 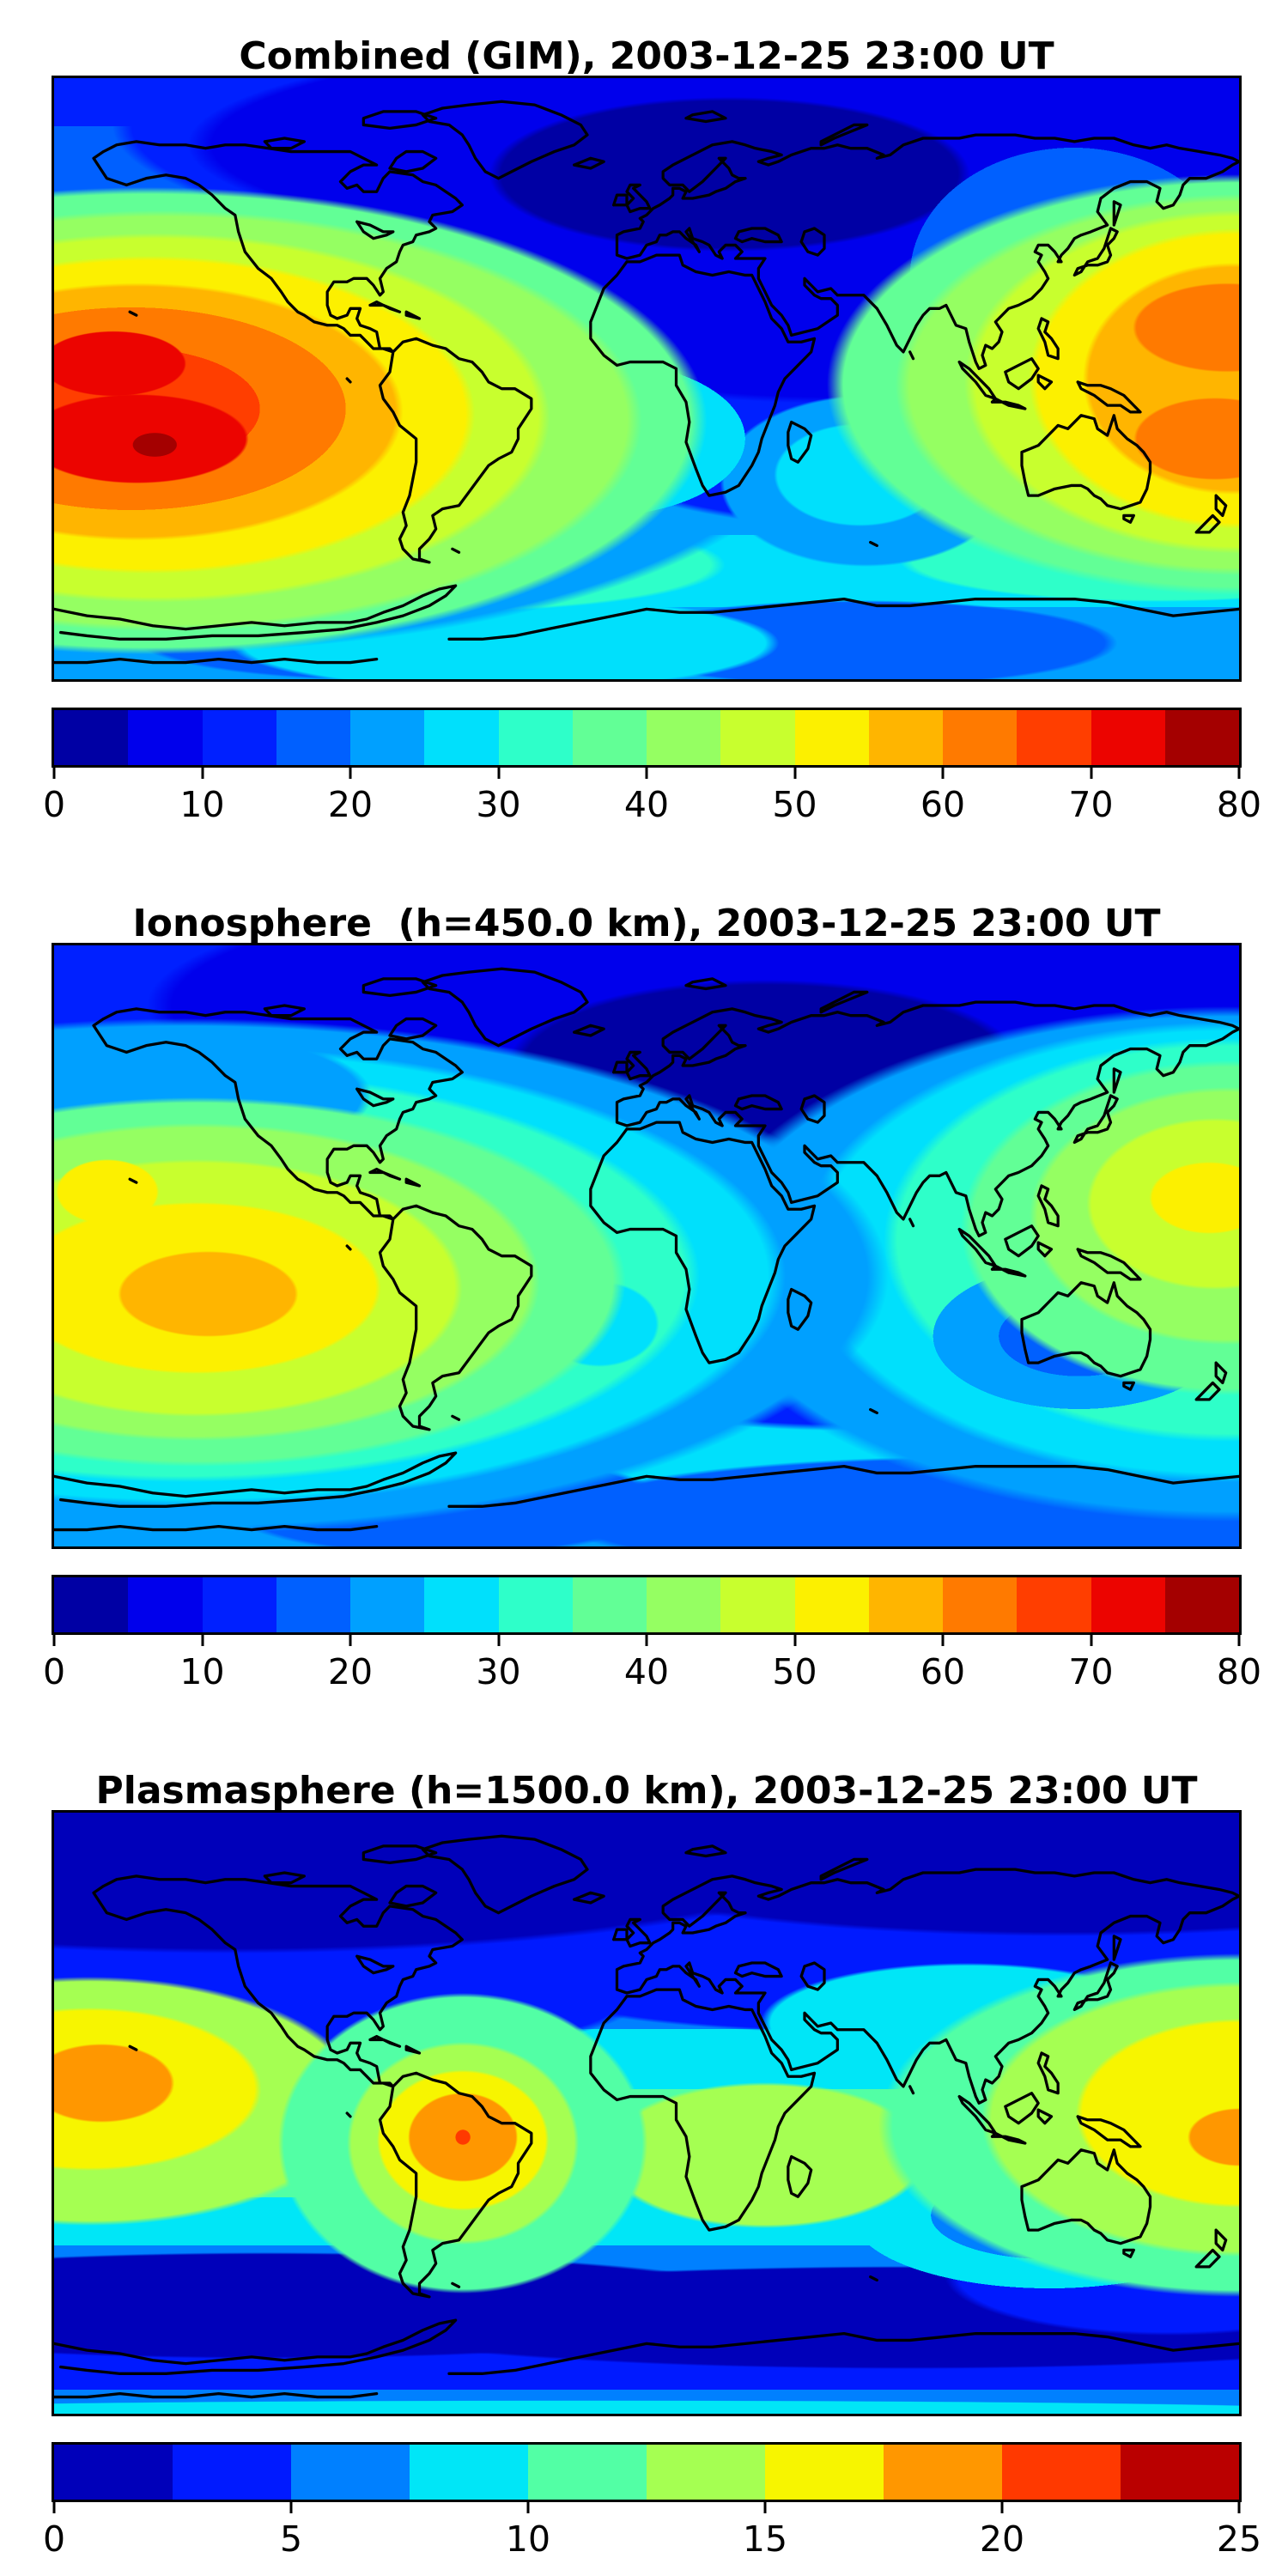 What do you see at coordinates (652, 2540) in the screenshot?
I see `colorbar-tick-labels: 0 5 10 15 20 25` at bounding box center [652, 2540].